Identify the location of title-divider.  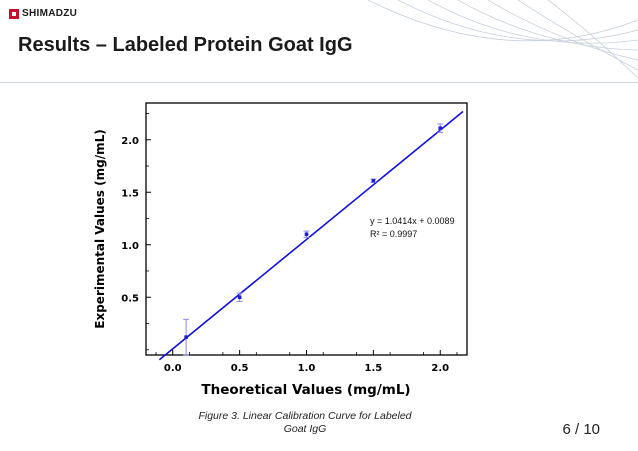
(319, 82).